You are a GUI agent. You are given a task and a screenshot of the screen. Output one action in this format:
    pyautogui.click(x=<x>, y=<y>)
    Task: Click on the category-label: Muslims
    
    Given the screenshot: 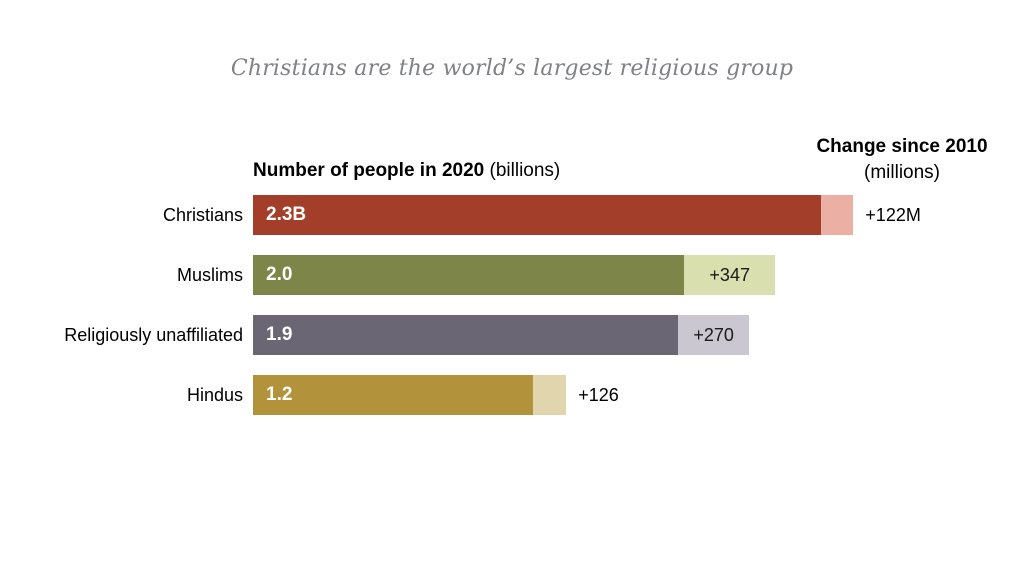 What is the action you would take?
    pyautogui.click(x=210, y=275)
    